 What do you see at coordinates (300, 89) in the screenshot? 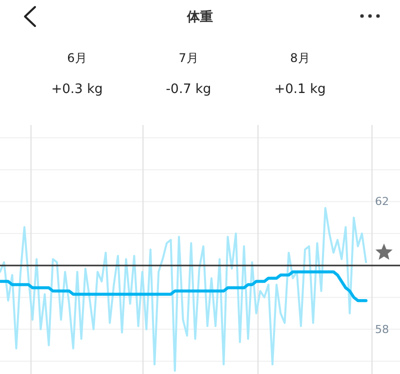
I see `text: +0.1 kg` at bounding box center [300, 89].